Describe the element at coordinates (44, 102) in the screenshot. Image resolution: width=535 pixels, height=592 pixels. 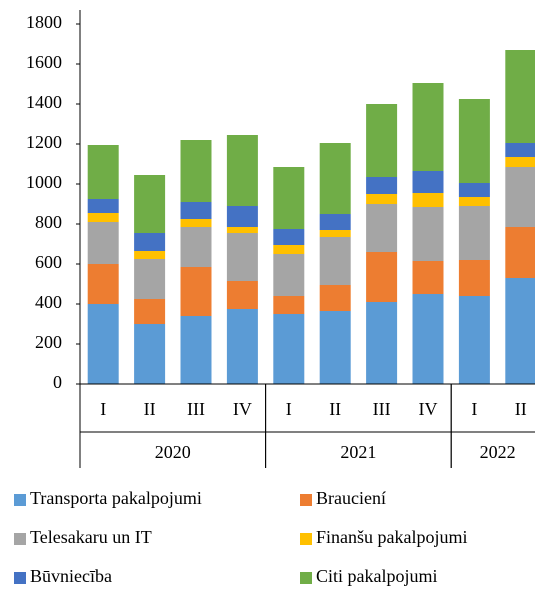
I see `y-tick-label: 1400` at that location.